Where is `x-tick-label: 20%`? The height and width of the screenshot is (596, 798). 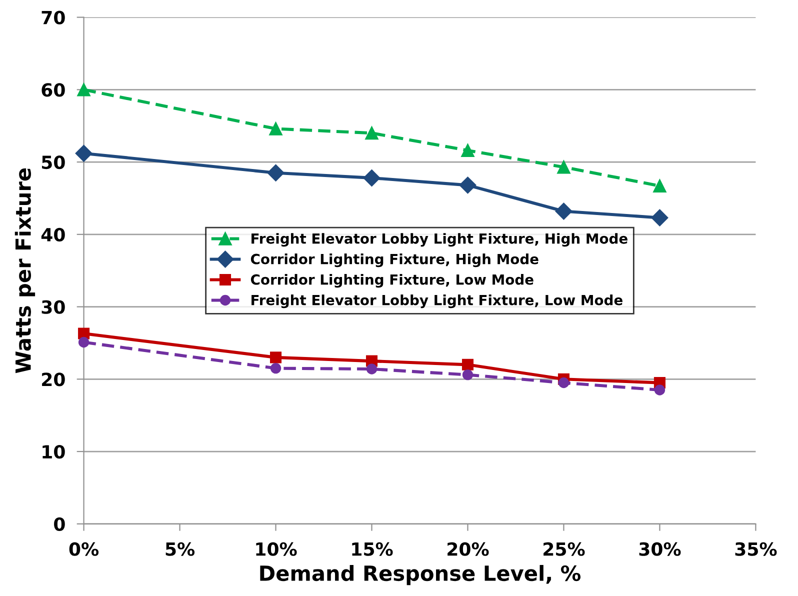
x-tick-label: 20% is located at coordinates (468, 549).